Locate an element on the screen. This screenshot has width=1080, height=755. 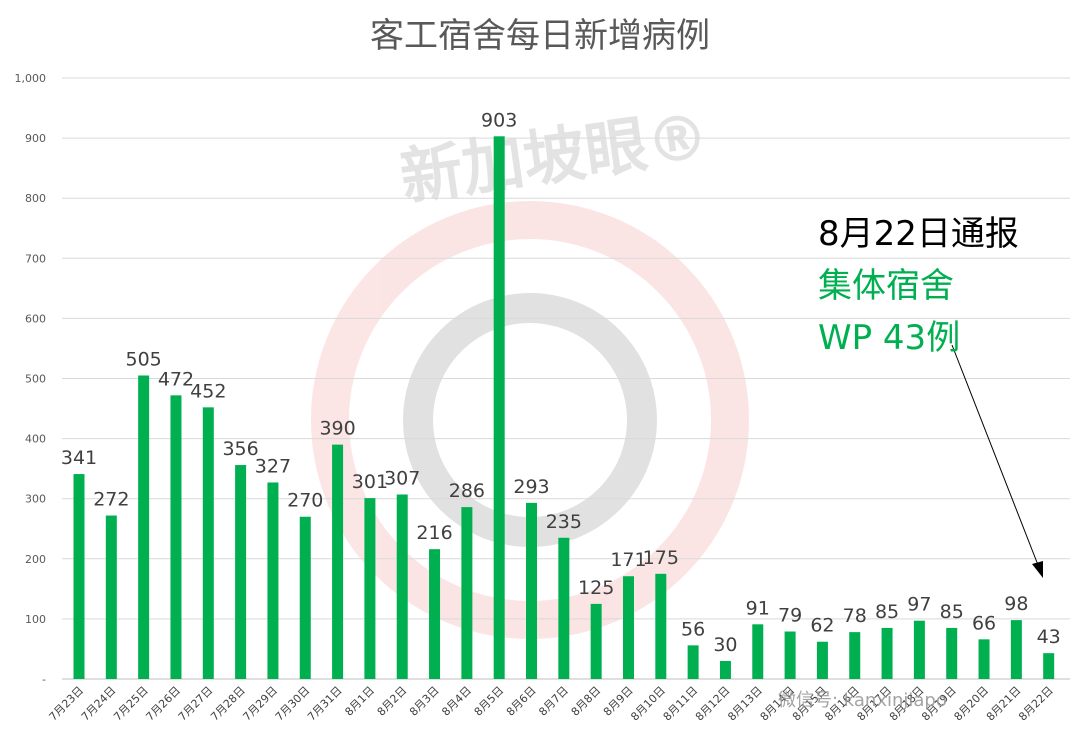
data-label: 327 is located at coordinates (273, 466).